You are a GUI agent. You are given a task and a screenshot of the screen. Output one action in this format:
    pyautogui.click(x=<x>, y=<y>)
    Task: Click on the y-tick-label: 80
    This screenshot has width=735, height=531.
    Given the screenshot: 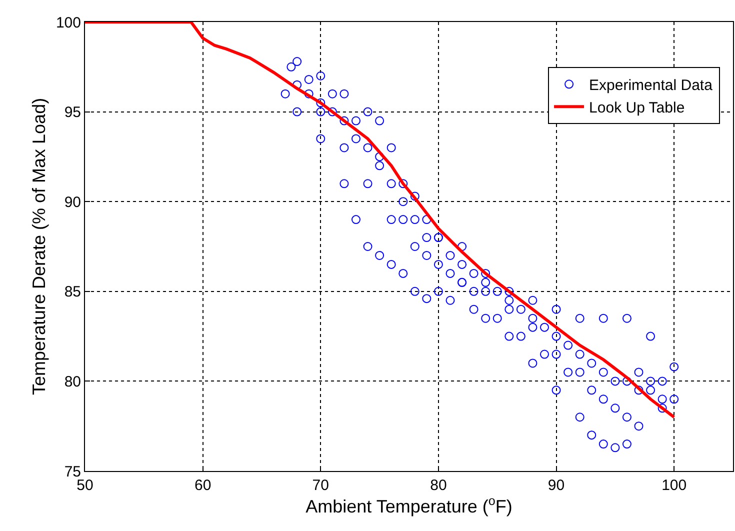 What is the action you would take?
    pyautogui.click(x=72, y=381)
    